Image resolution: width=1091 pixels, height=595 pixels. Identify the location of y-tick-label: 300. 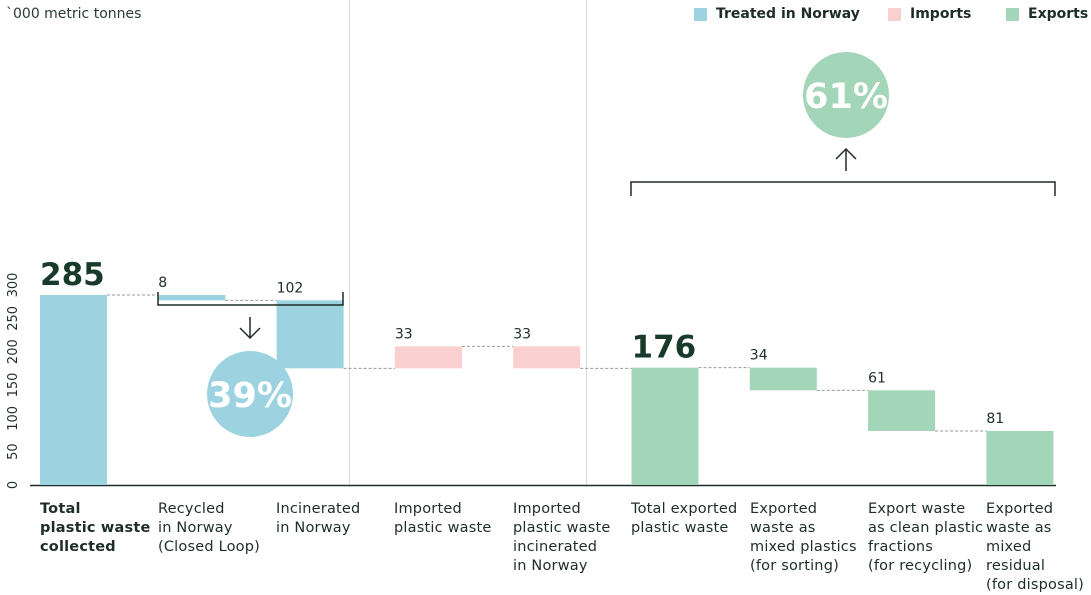
(13, 285).